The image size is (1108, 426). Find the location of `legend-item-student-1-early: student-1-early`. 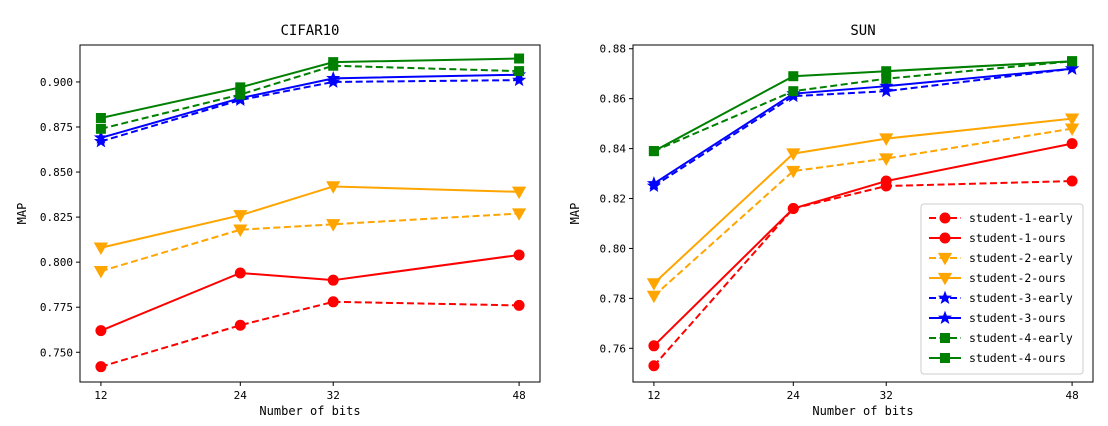

legend-item-student-1-early: student-1-early is located at coordinates (1001, 218).